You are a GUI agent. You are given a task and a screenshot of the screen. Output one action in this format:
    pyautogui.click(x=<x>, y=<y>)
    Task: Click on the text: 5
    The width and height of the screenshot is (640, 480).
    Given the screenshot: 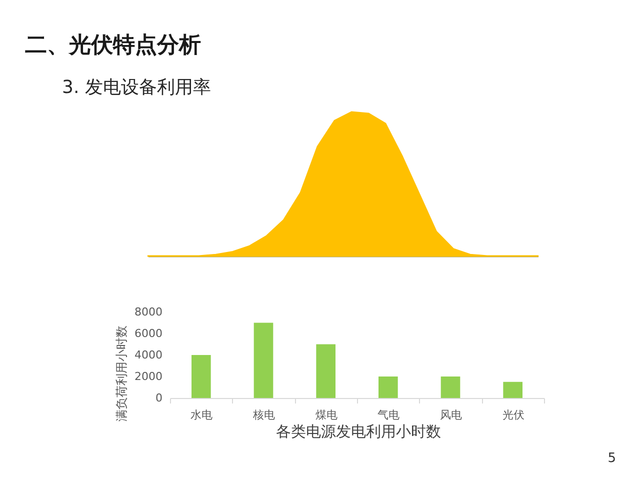 What is the action you would take?
    pyautogui.click(x=612, y=458)
    